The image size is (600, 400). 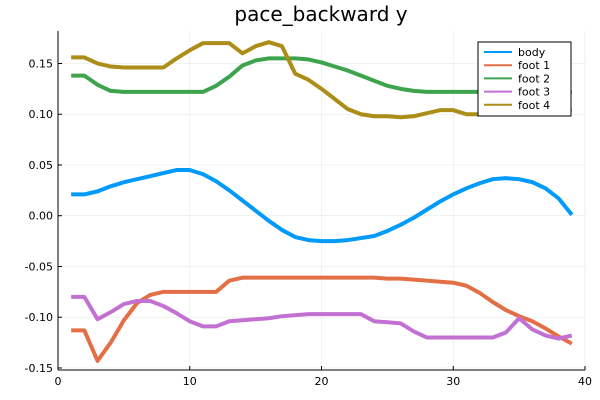 What do you see at coordinates (320, 14) in the screenshot?
I see `chart-title: pace_backward y` at bounding box center [320, 14].